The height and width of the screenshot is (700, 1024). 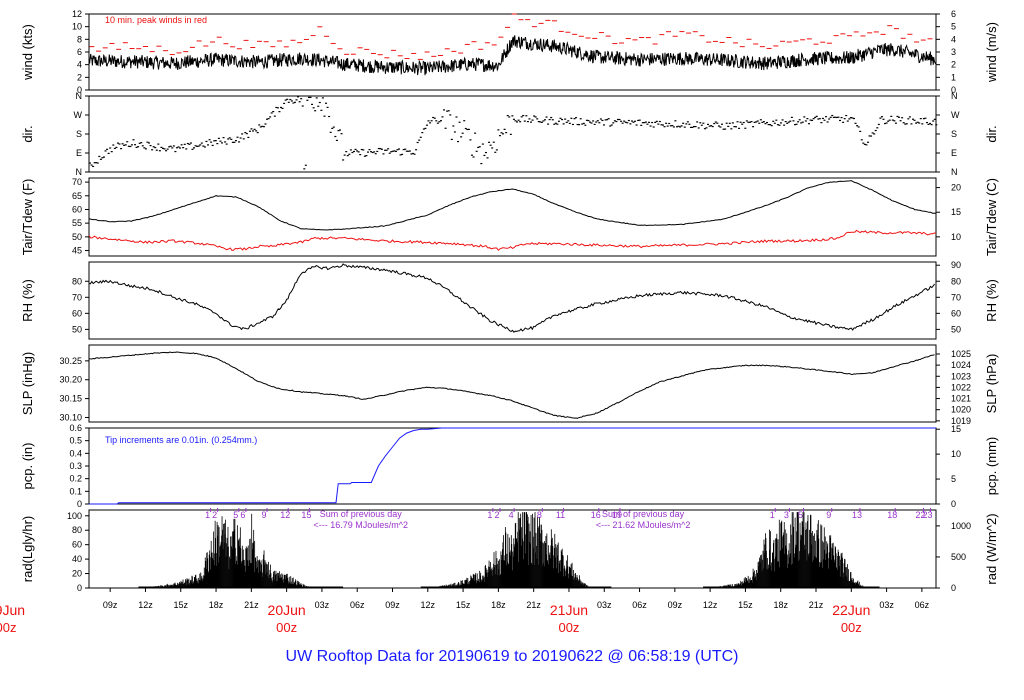 What do you see at coordinates (512, 205) in the screenshot?
I see `tair-line` at bounding box center [512, 205].